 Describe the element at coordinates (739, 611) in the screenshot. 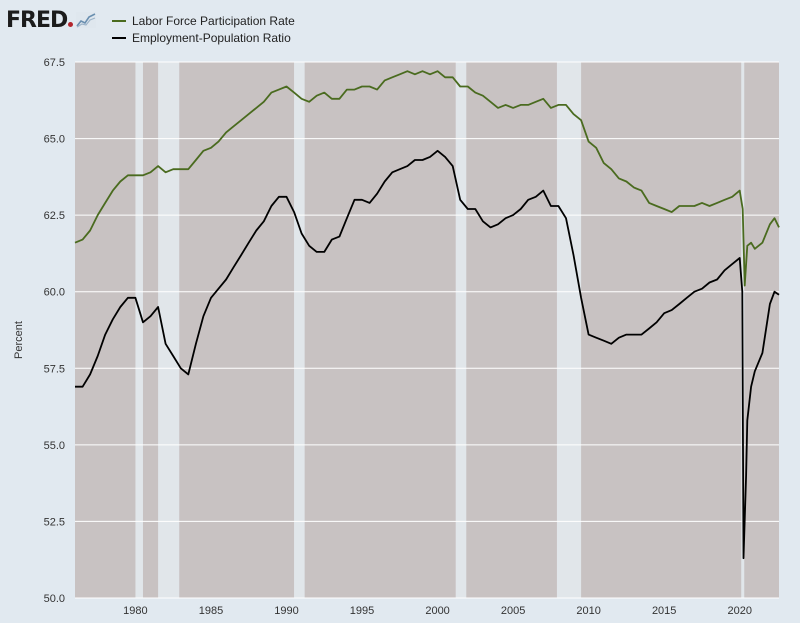

I see `x-tick-label: 2020` at that location.